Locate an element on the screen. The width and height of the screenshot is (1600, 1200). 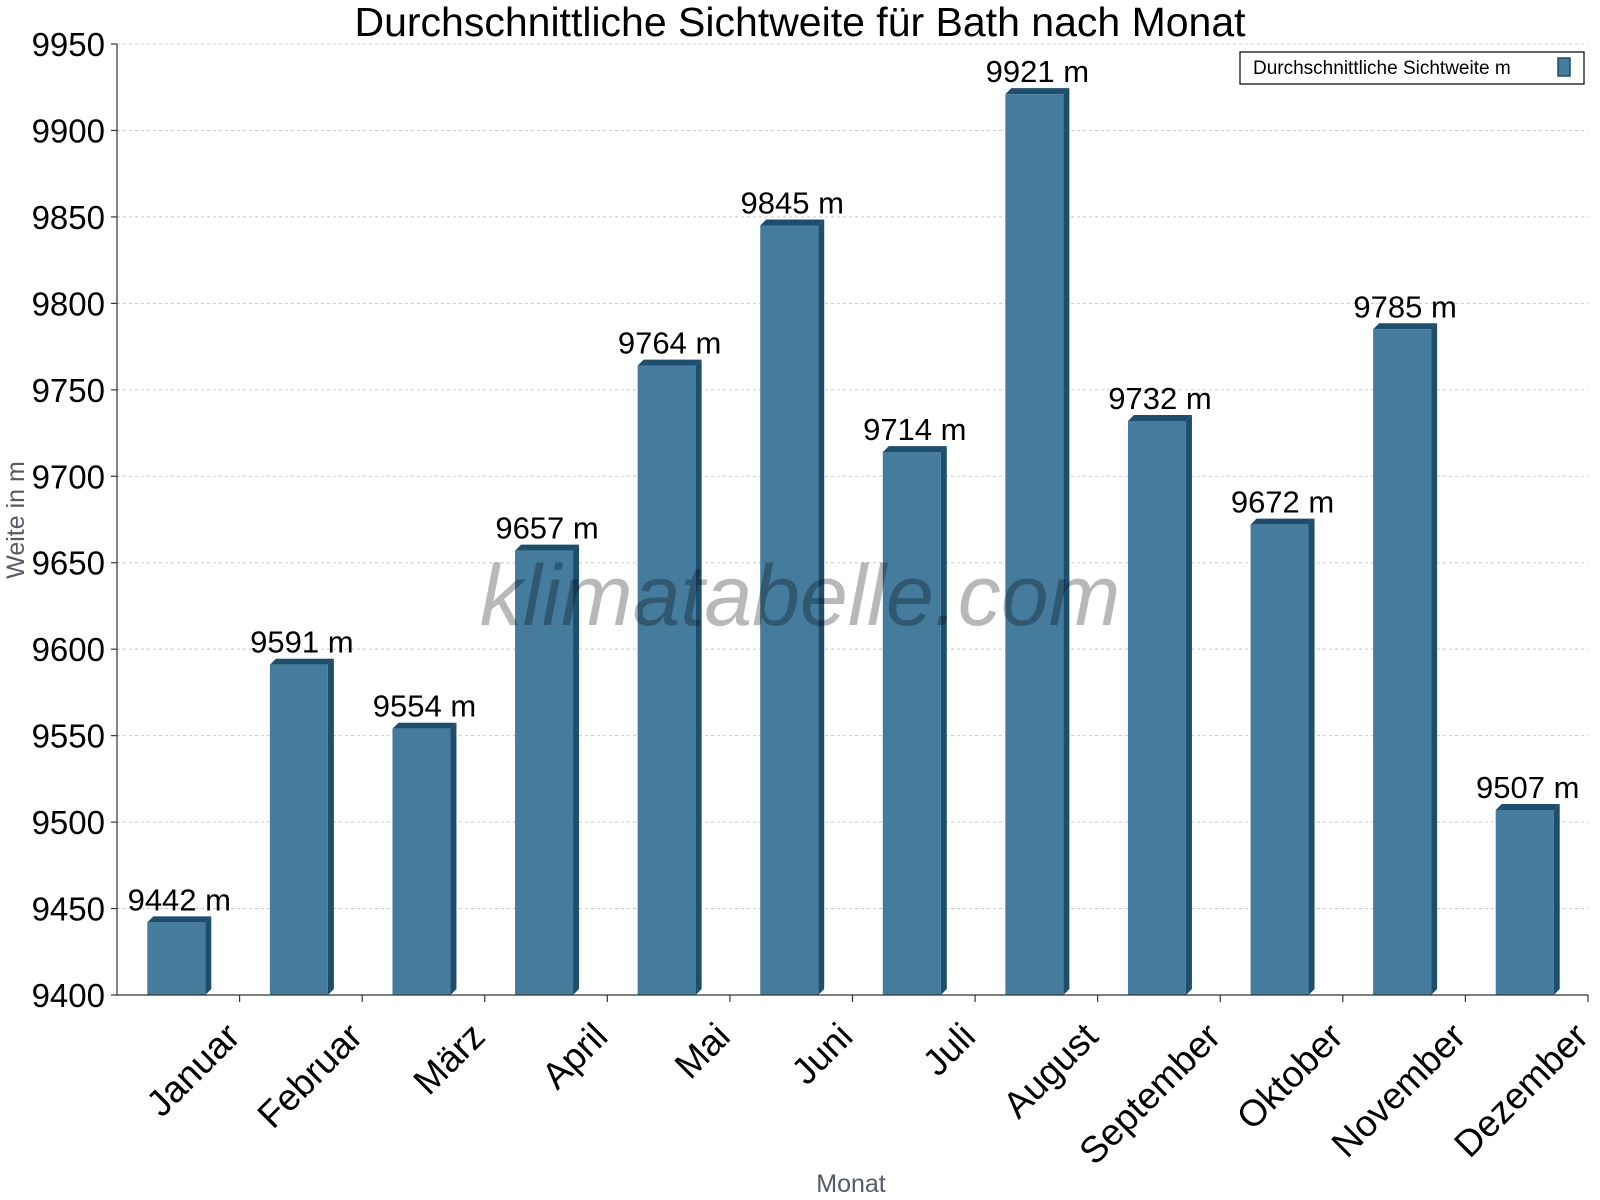
x-tick-label: April is located at coordinates (574, 1055).